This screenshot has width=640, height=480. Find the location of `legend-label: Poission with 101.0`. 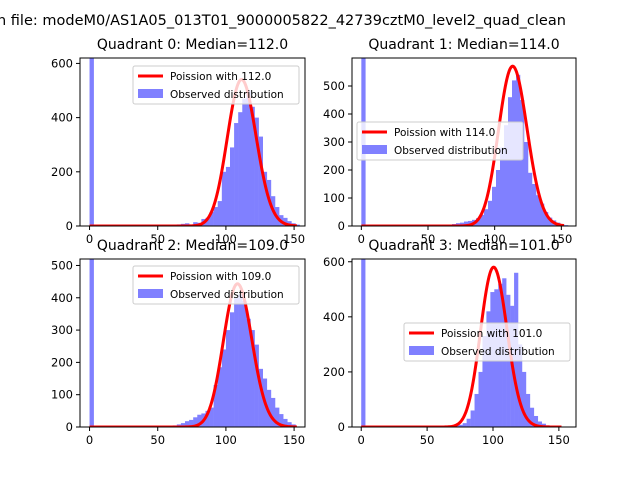

legend-label: Poission with 101.0 is located at coordinates (491, 334).